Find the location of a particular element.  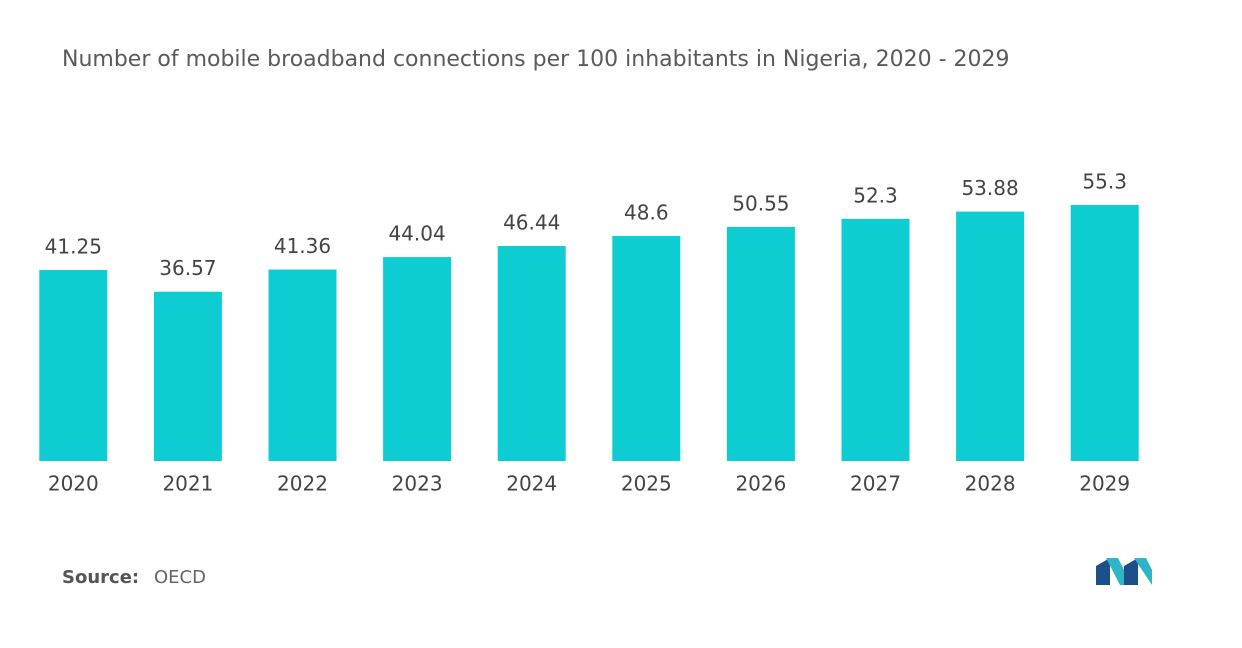

value-label: 44.04 is located at coordinates (416, 234).